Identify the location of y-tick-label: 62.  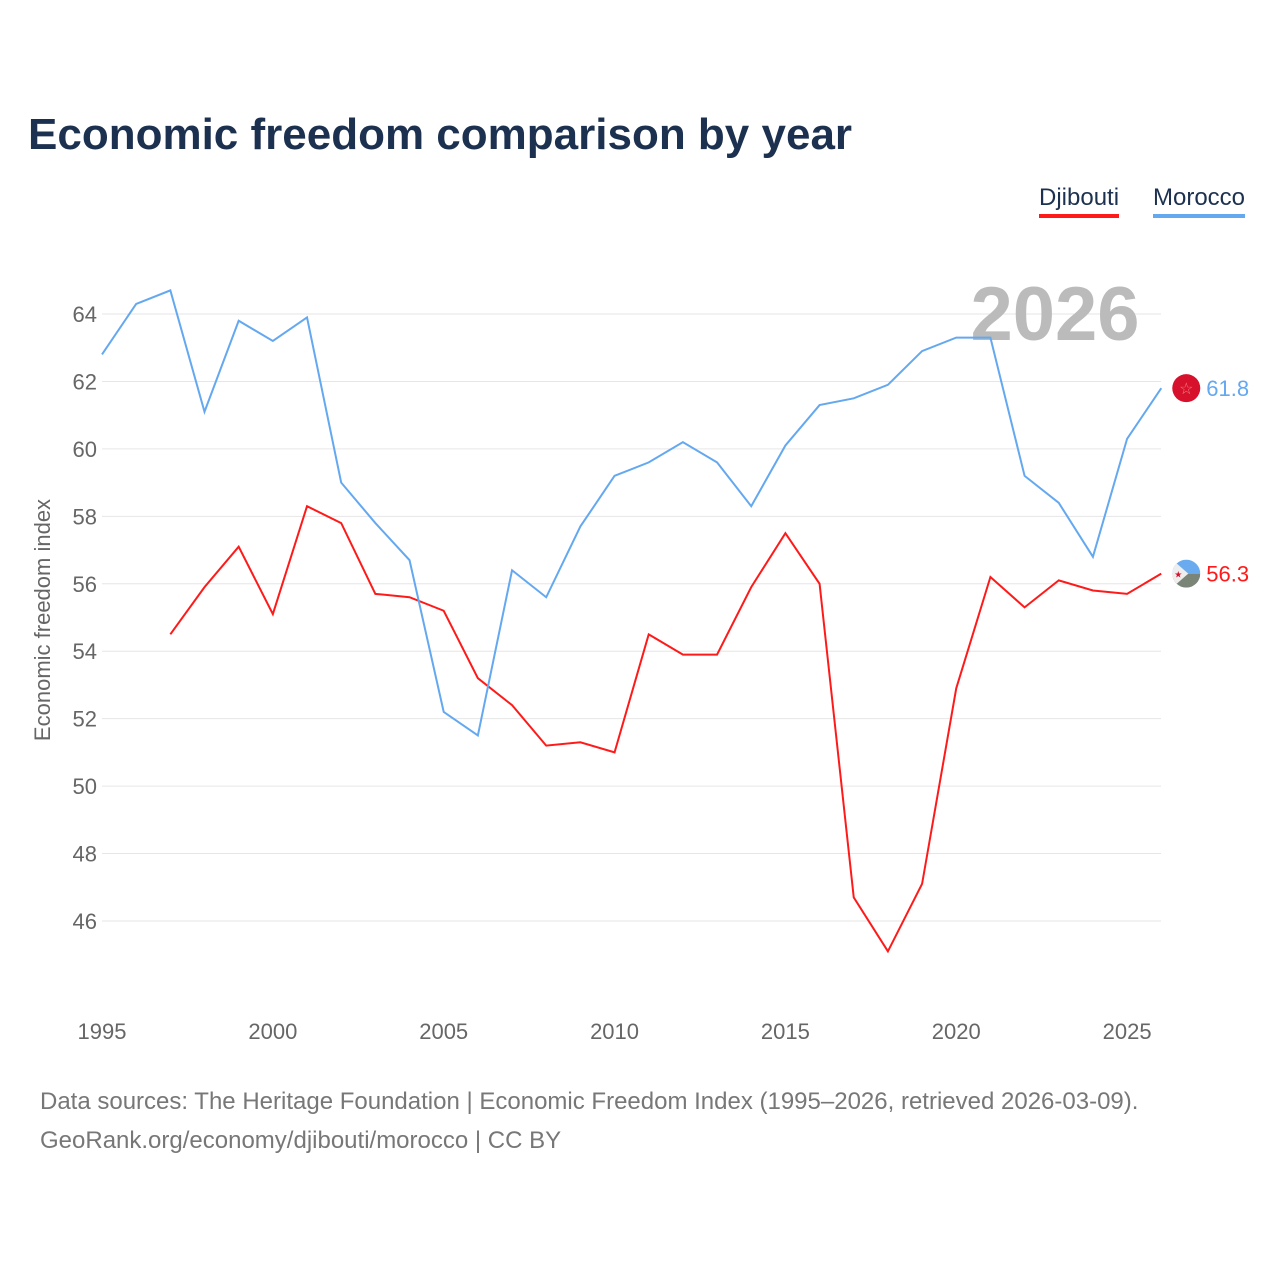
(85, 381).